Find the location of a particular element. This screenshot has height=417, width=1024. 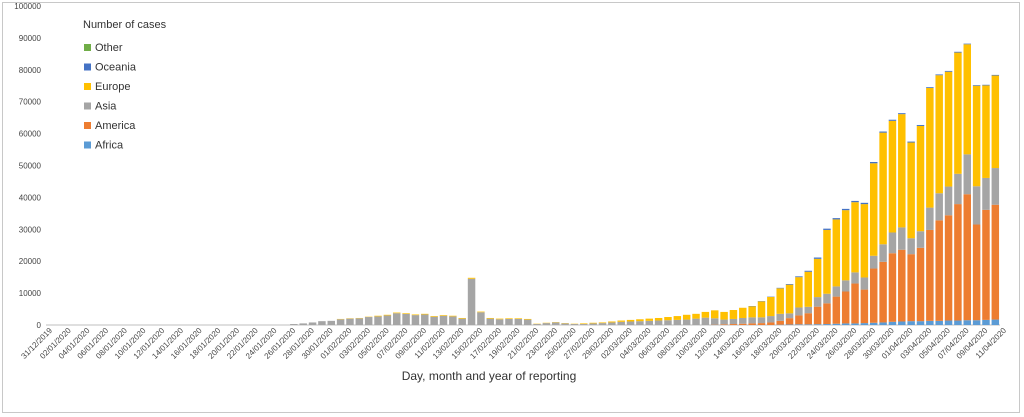

y-tick-label: 90000 is located at coordinates (30, 38).